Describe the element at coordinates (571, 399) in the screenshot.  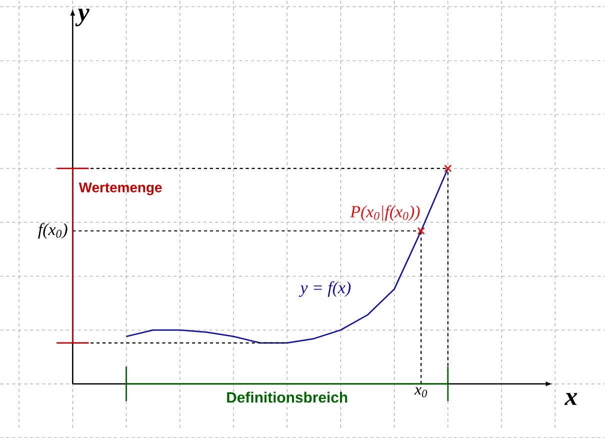
I see `x-axis-title: x` at that location.